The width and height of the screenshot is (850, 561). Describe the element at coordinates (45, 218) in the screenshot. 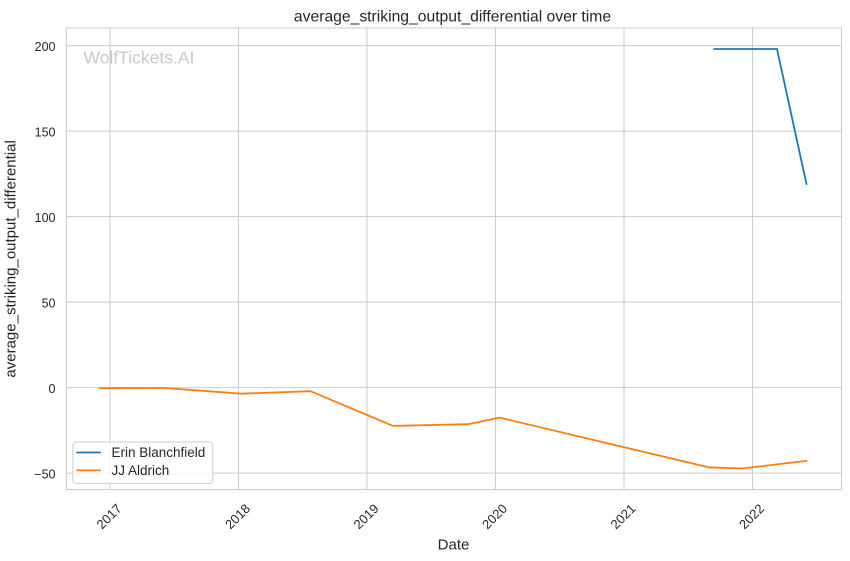

I see `svg-text: 100` at that location.